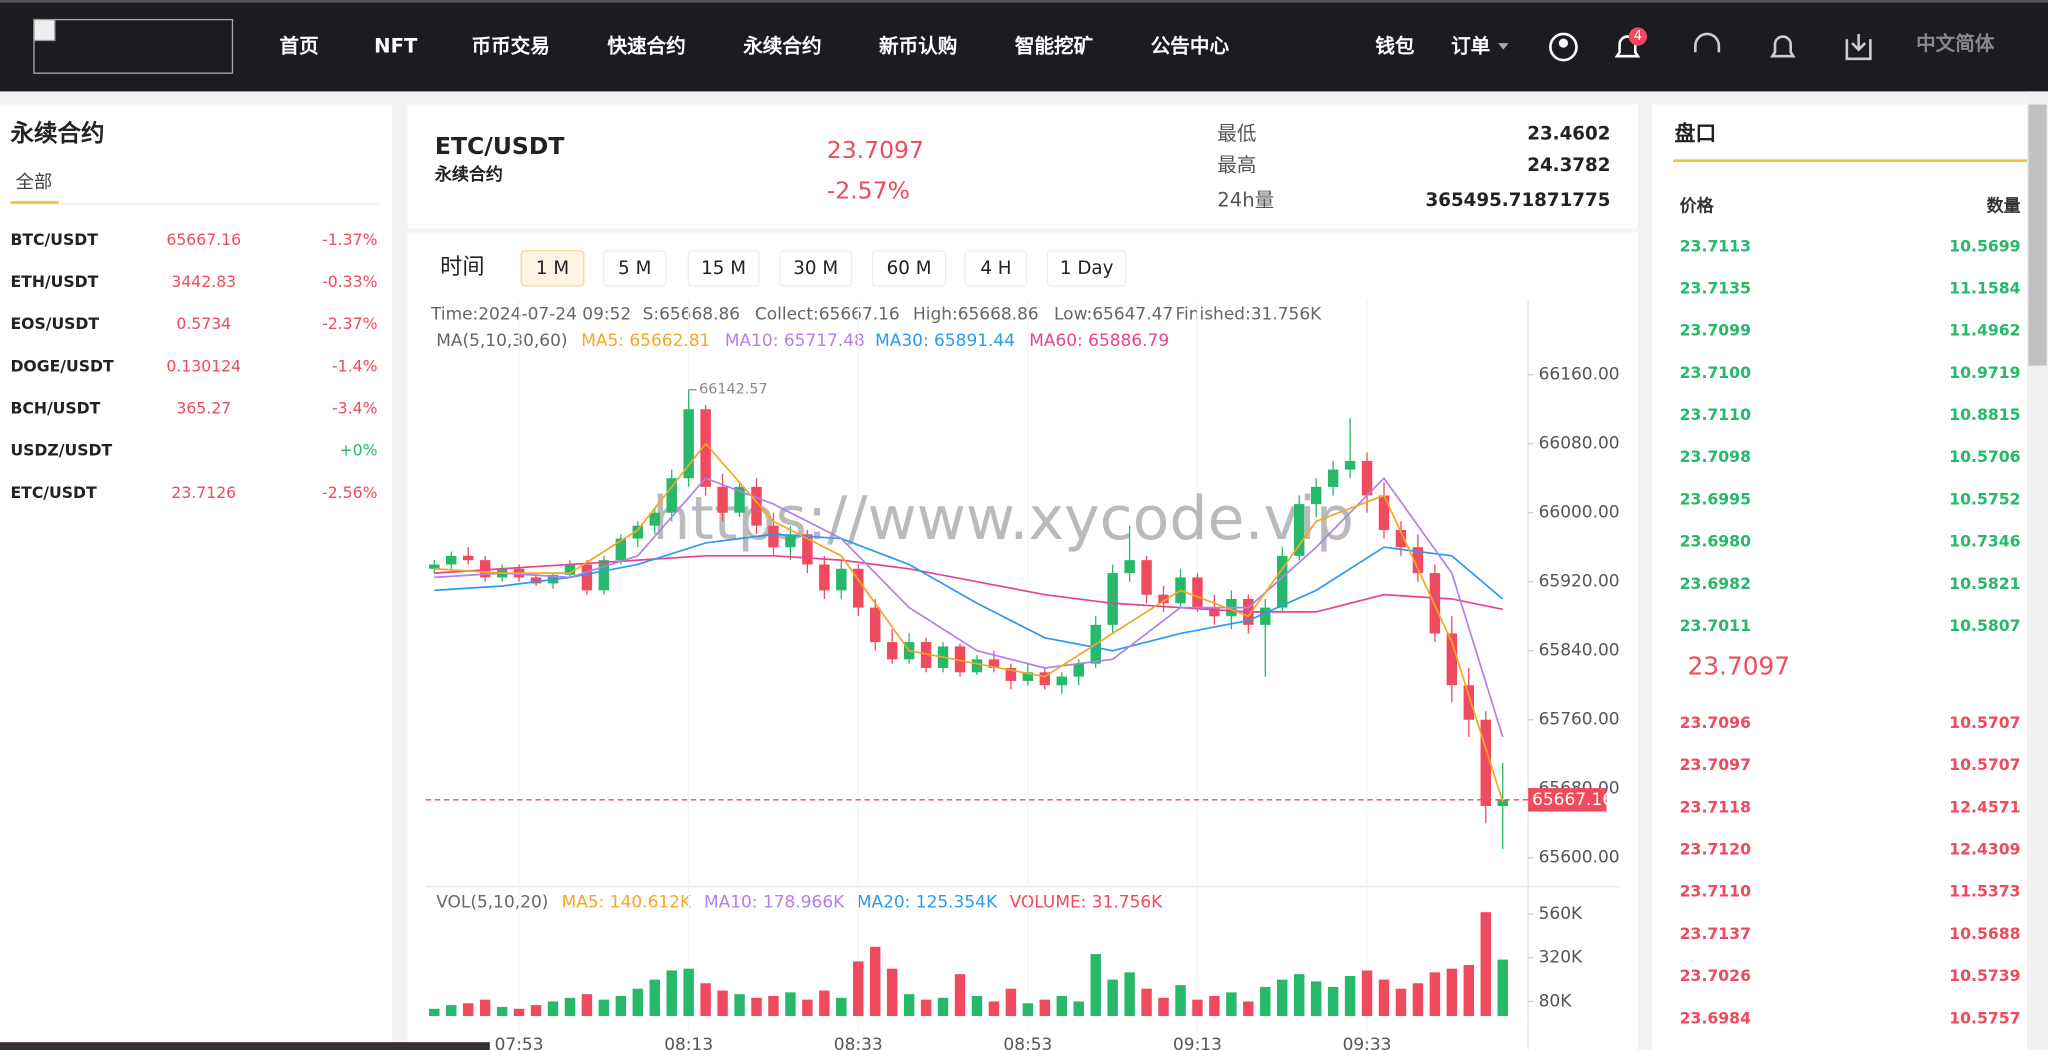 The image size is (2048, 1050). I want to click on orderbook-title: 盘口, so click(1695, 134).